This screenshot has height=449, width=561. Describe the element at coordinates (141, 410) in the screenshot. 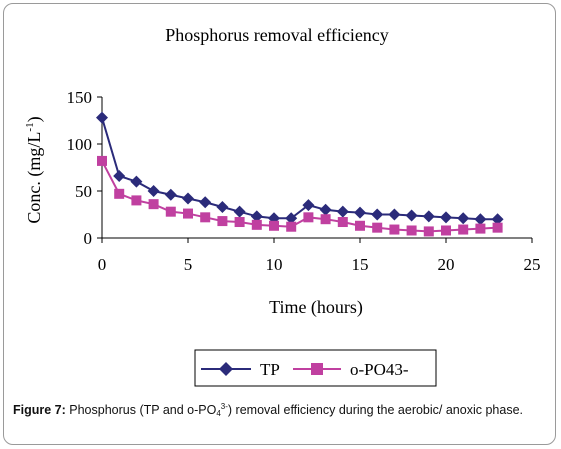

I see `caption-text-a: Phosphorus (TP and o-PO` at that location.